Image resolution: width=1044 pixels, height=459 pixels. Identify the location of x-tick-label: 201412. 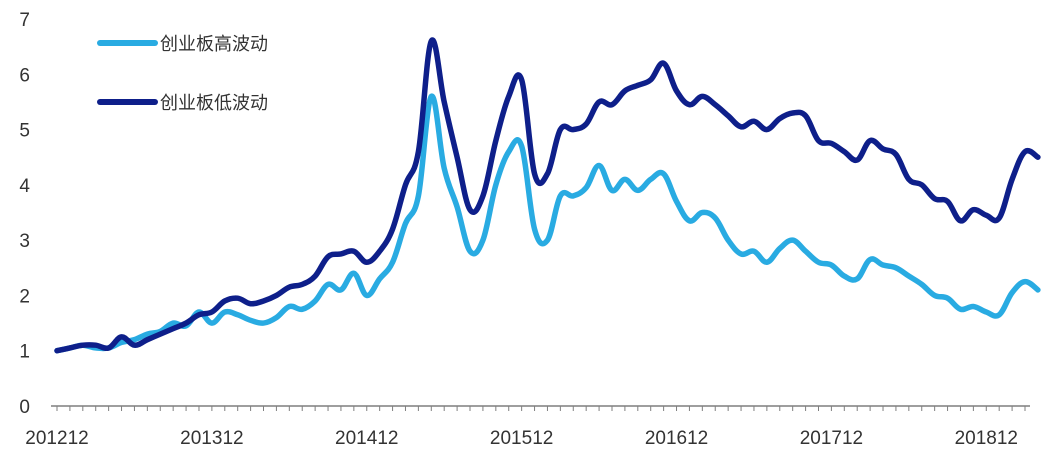
(366, 438).